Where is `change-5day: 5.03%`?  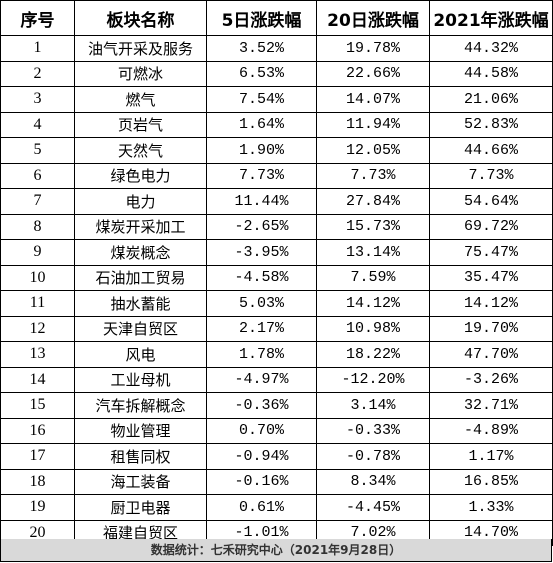
change-5day: 5.03% is located at coordinates (261, 303).